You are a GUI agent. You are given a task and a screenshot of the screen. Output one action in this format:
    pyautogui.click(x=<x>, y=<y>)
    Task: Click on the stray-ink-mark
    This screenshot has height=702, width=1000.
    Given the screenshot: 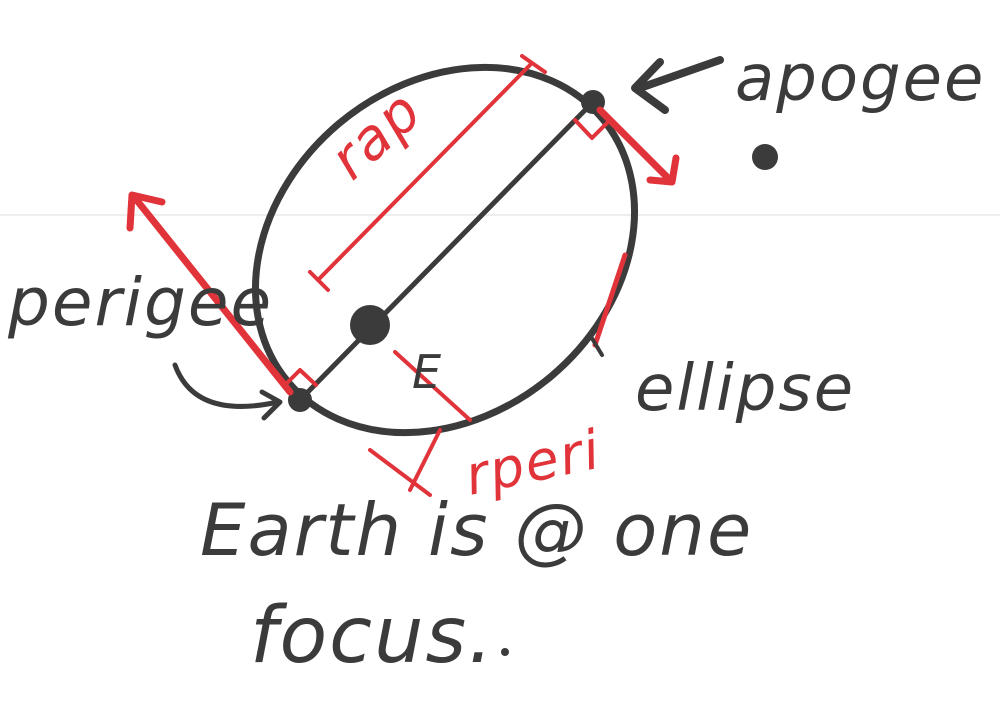 What is the action you would take?
    pyautogui.click(x=765, y=157)
    